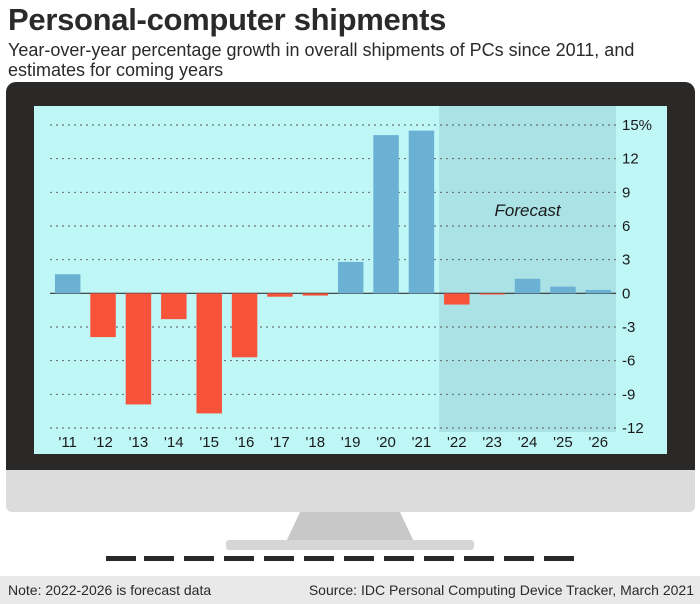  What do you see at coordinates (633, 428) in the screenshot?
I see `y-tick-label: -12` at bounding box center [633, 428].